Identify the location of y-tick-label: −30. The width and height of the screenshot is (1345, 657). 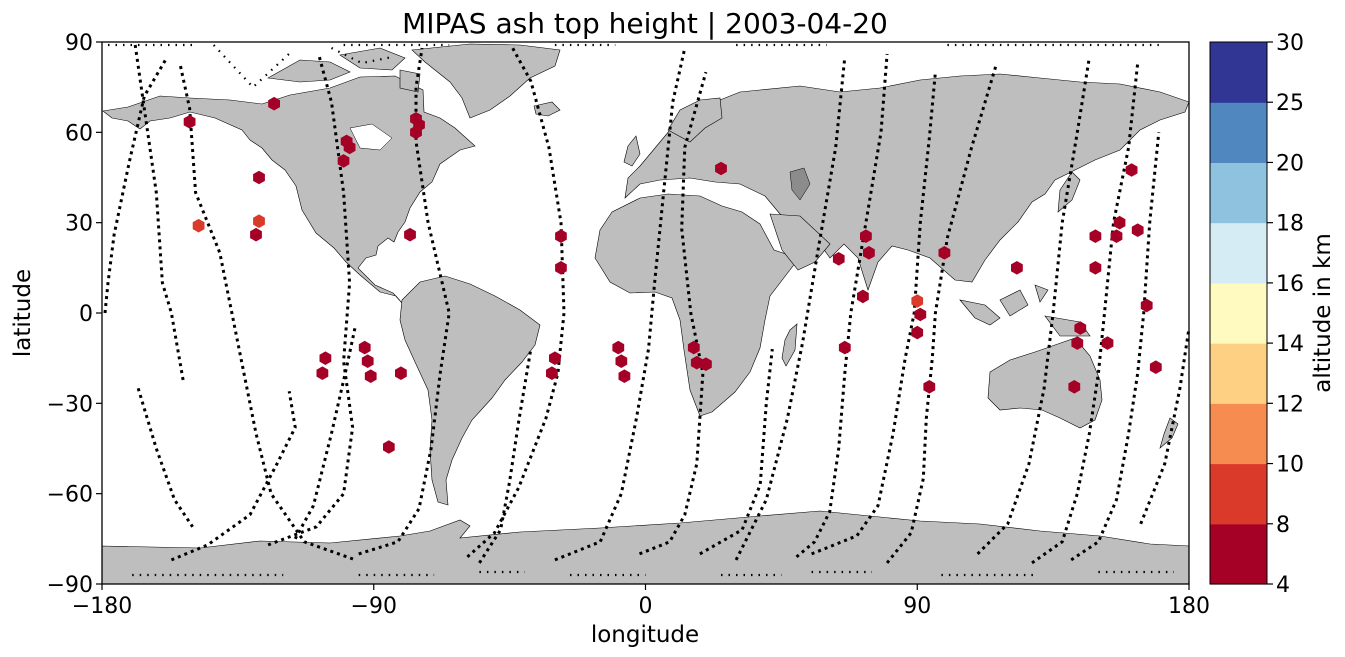
(70, 404).